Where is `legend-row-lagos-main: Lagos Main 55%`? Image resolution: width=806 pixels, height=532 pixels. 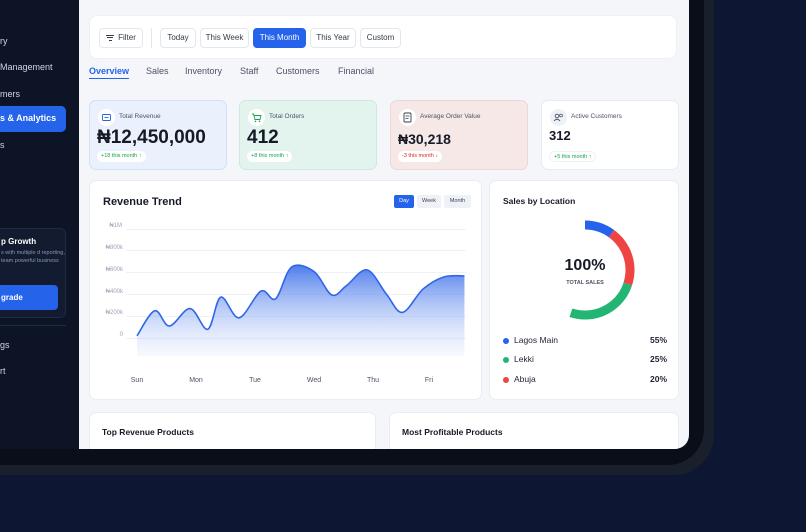 legend-row-lagos-main: Lagos Main 55% is located at coordinates (585, 341).